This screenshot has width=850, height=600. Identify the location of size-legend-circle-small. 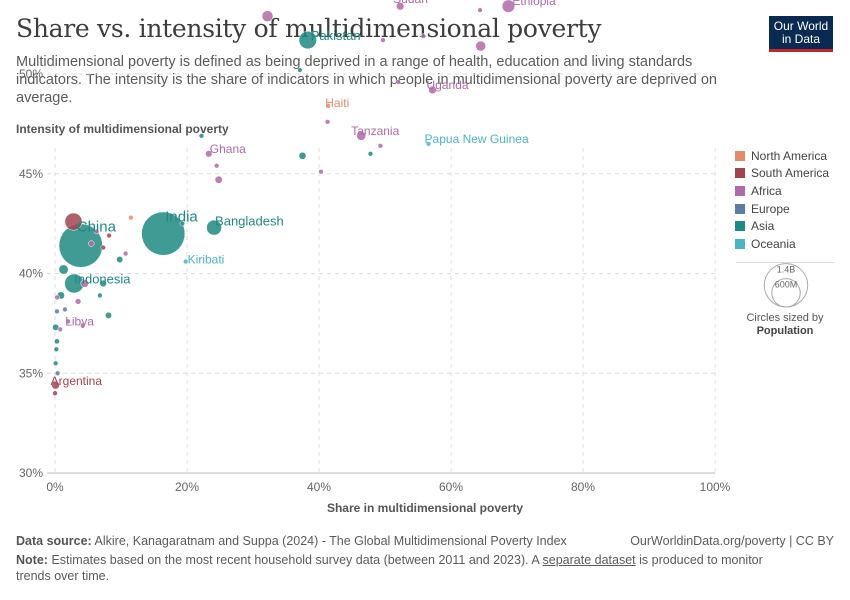
(786, 293).